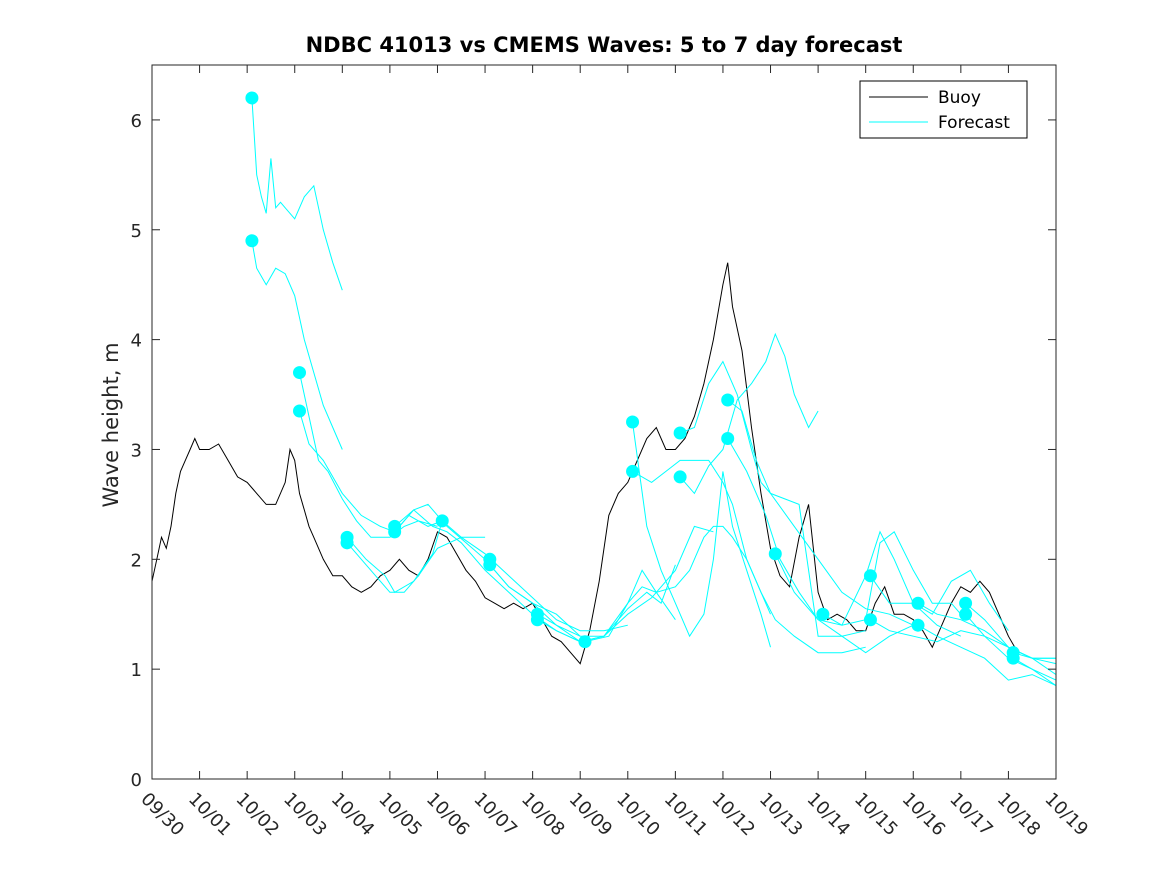  I want to click on y-tick-label: 0, so click(136, 780).